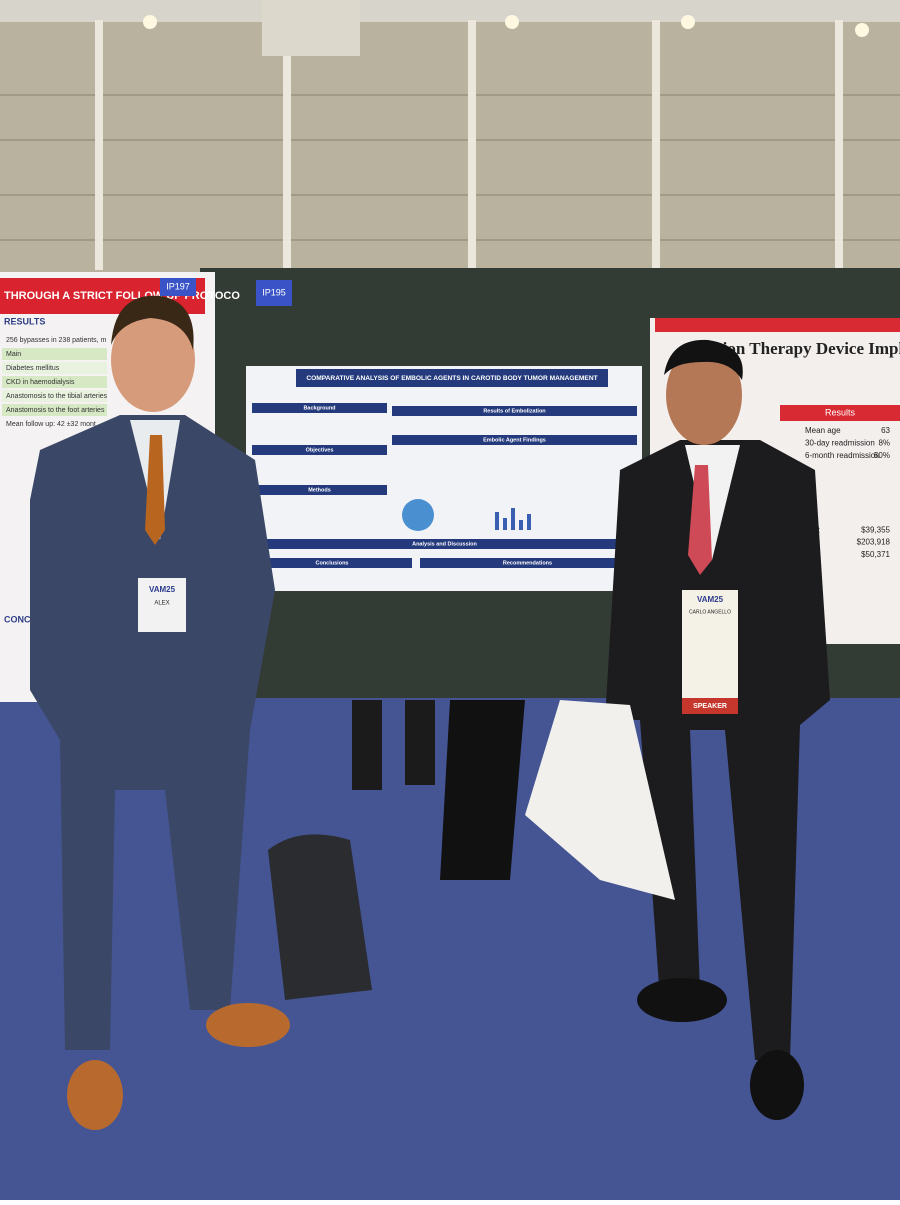 This screenshot has height=1205, width=900. What do you see at coordinates (40, 382) in the screenshot?
I see `left-poster-line: CKD in haemodialysis` at bounding box center [40, 382].